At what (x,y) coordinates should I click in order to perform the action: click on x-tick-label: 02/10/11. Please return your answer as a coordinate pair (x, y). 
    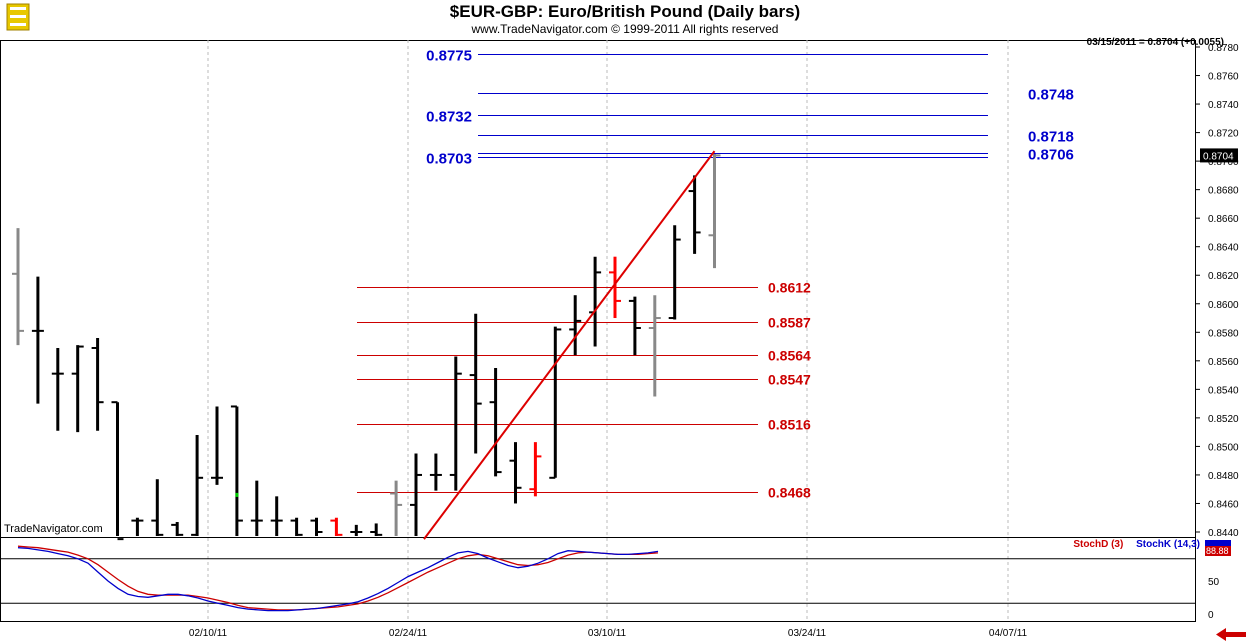
    Looking at the image, I should click on (208, 633).